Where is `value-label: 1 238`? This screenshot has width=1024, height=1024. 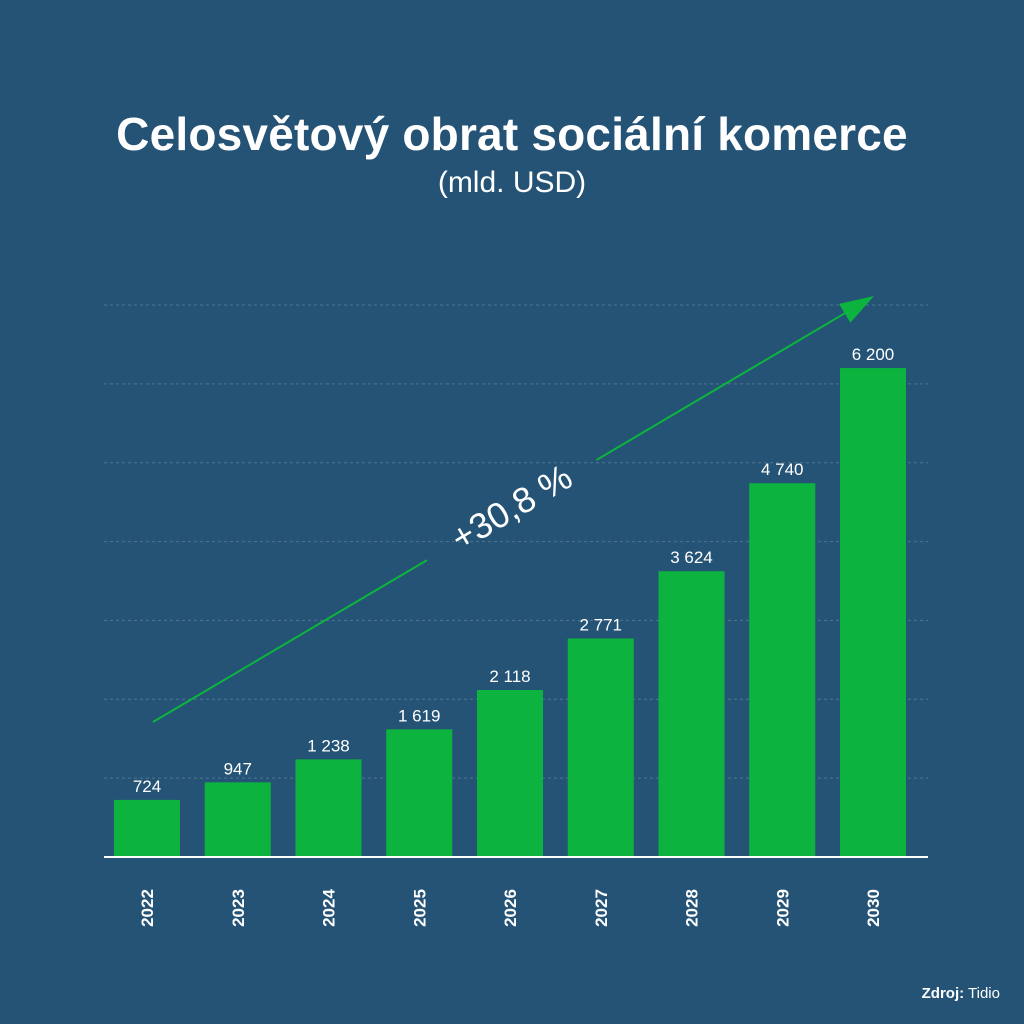
value-label: 1 238 is located at coordinates (328, 745).